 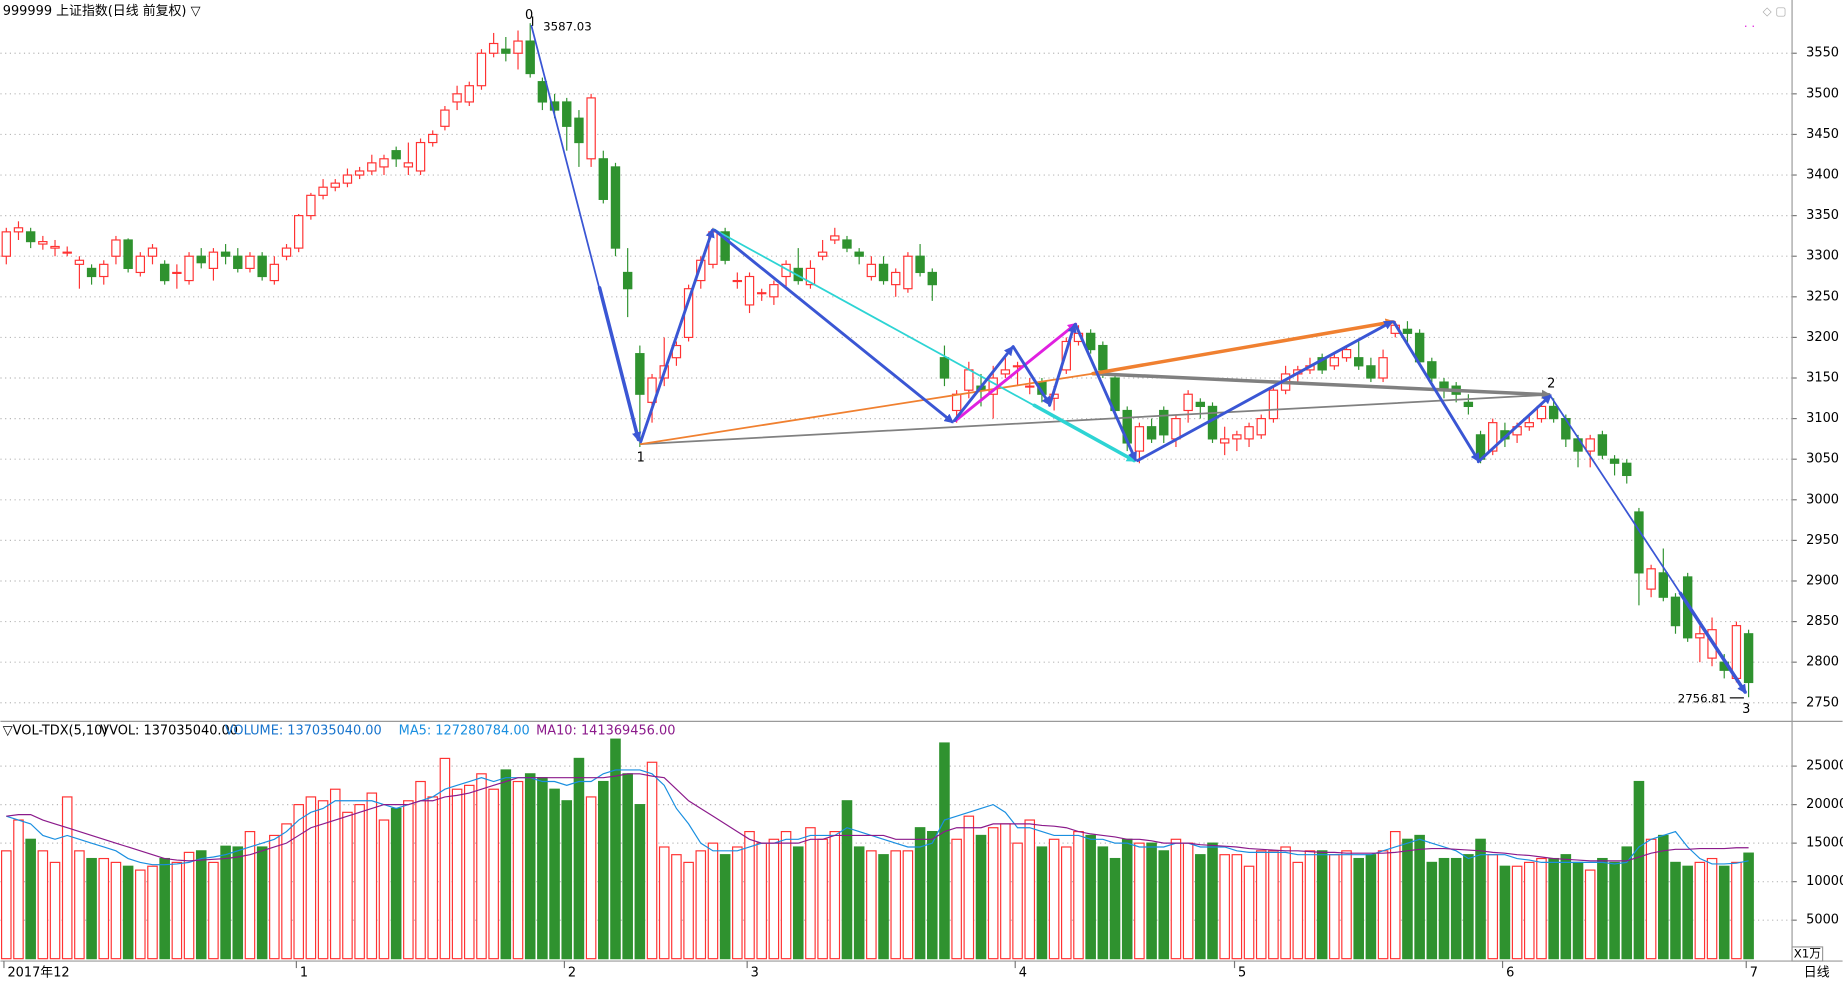 I want to click on indicator-value: VVOL: 137035040.00, so click(x=169, y=730).